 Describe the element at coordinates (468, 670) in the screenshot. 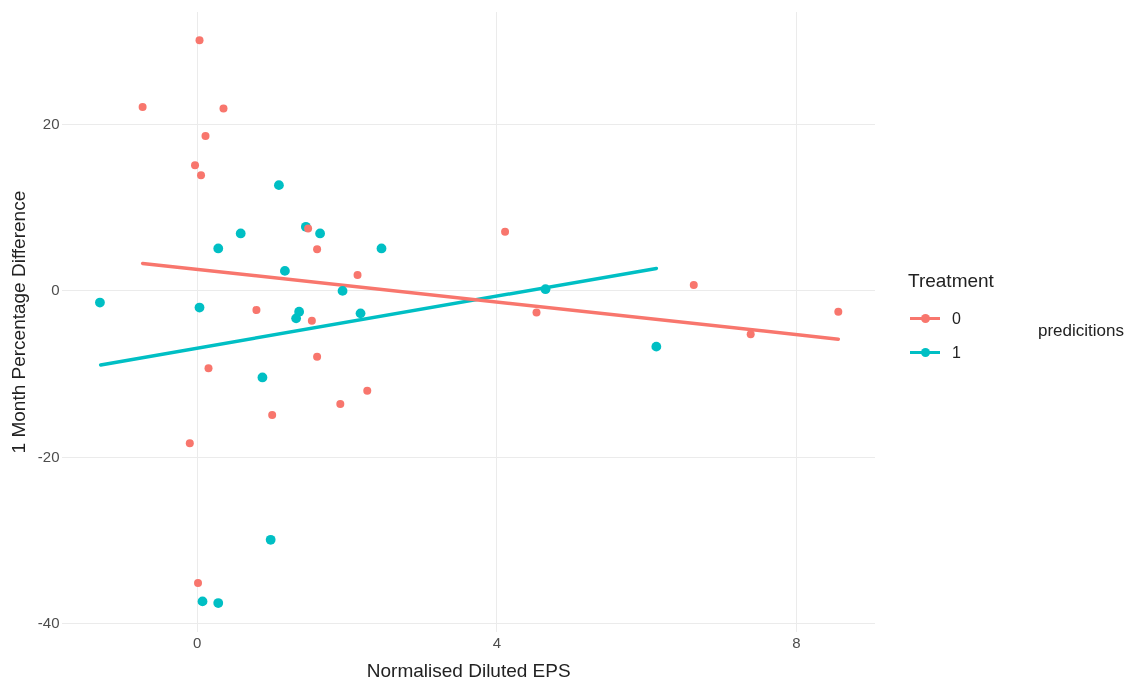

I see `x-axis-title: Normalised Diluted EPS` at that location.